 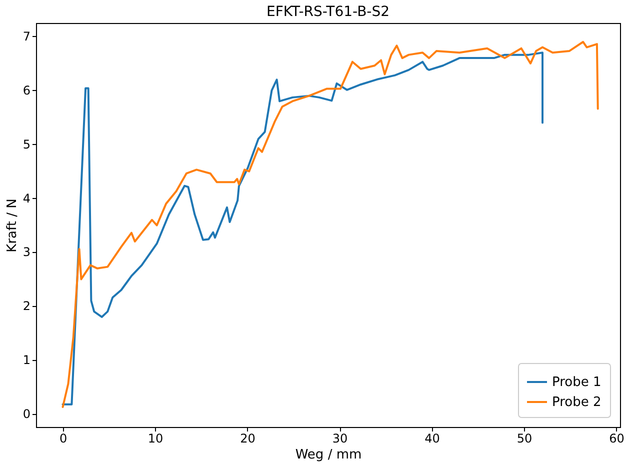 I want to click on x-tick-label: 30, so click(x=340, y=439).